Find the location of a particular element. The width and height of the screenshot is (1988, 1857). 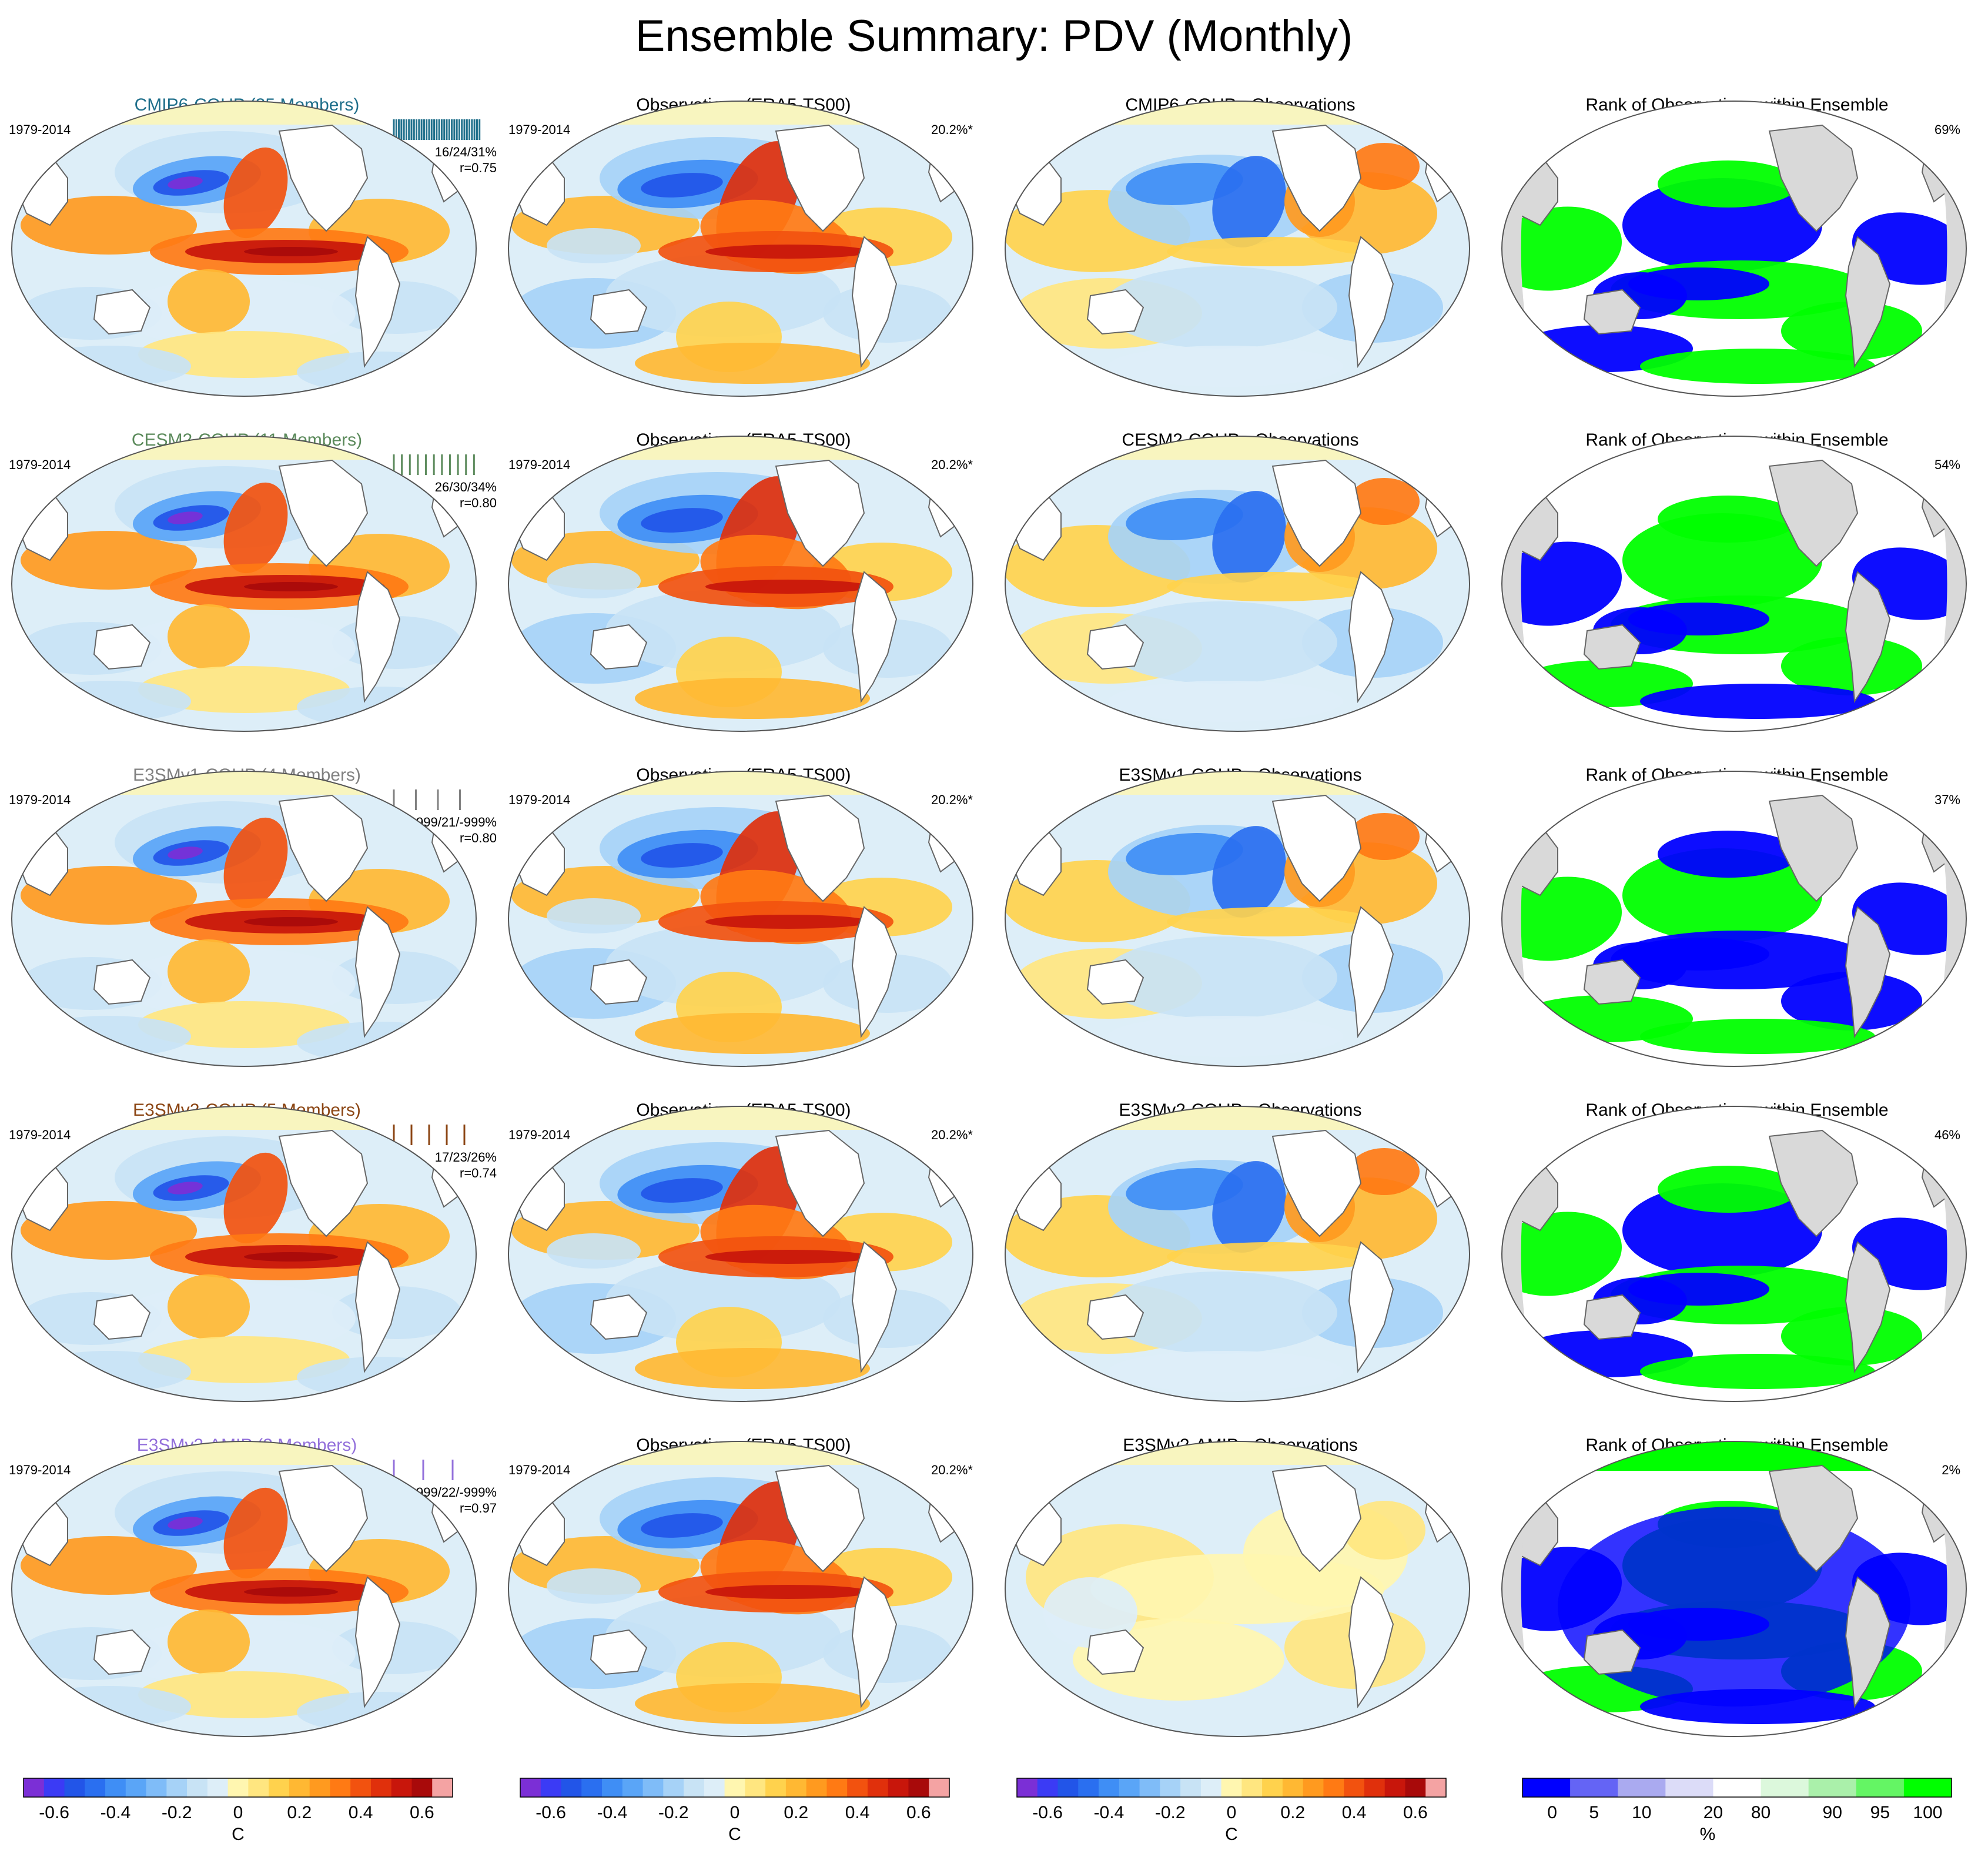

panel-rank: Rank of Observations within Ensemble69% is located at coordinates (1734, 246).